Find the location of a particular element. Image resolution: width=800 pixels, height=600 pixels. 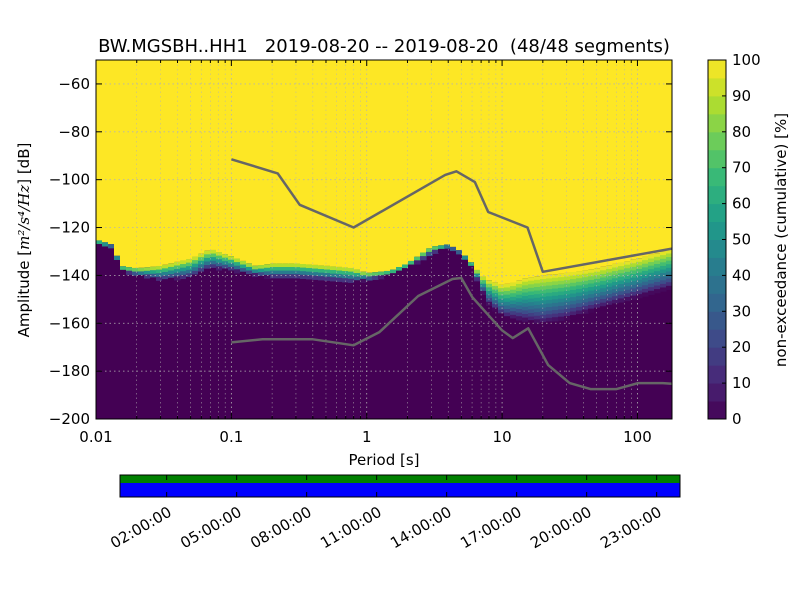

coverage-tick-label: 23:00:00 is located at coordinates (630, 527).